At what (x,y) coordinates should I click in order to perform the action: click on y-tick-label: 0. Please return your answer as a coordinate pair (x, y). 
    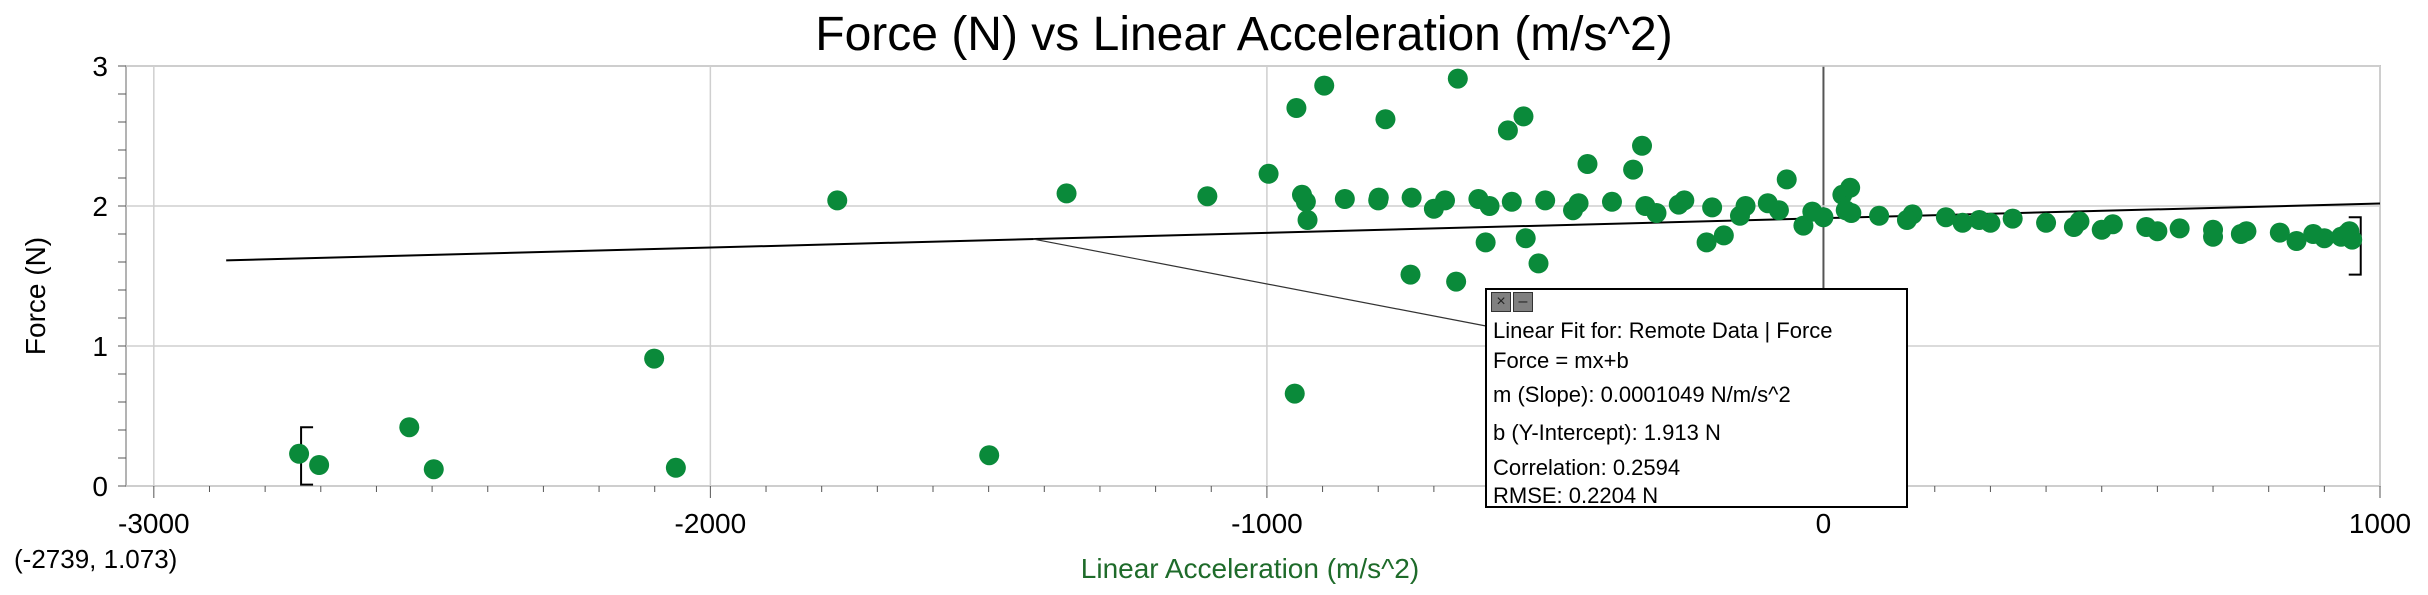
    Looking at the image, I should click on (100, 486).